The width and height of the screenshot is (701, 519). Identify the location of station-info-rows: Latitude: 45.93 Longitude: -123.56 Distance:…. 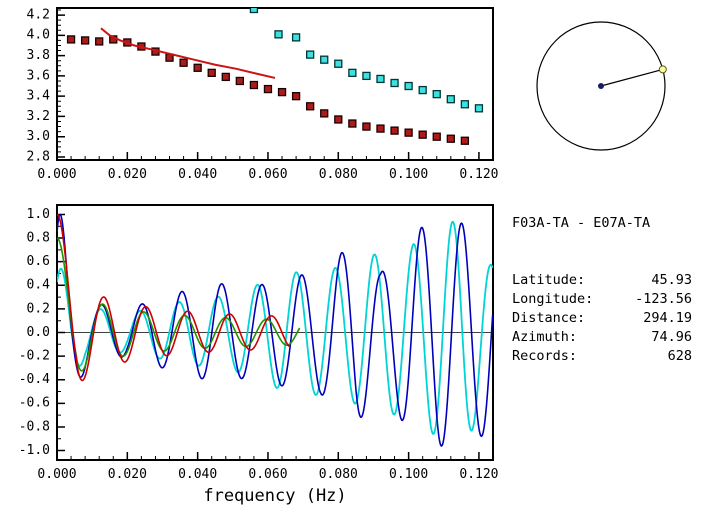
(602, 318).